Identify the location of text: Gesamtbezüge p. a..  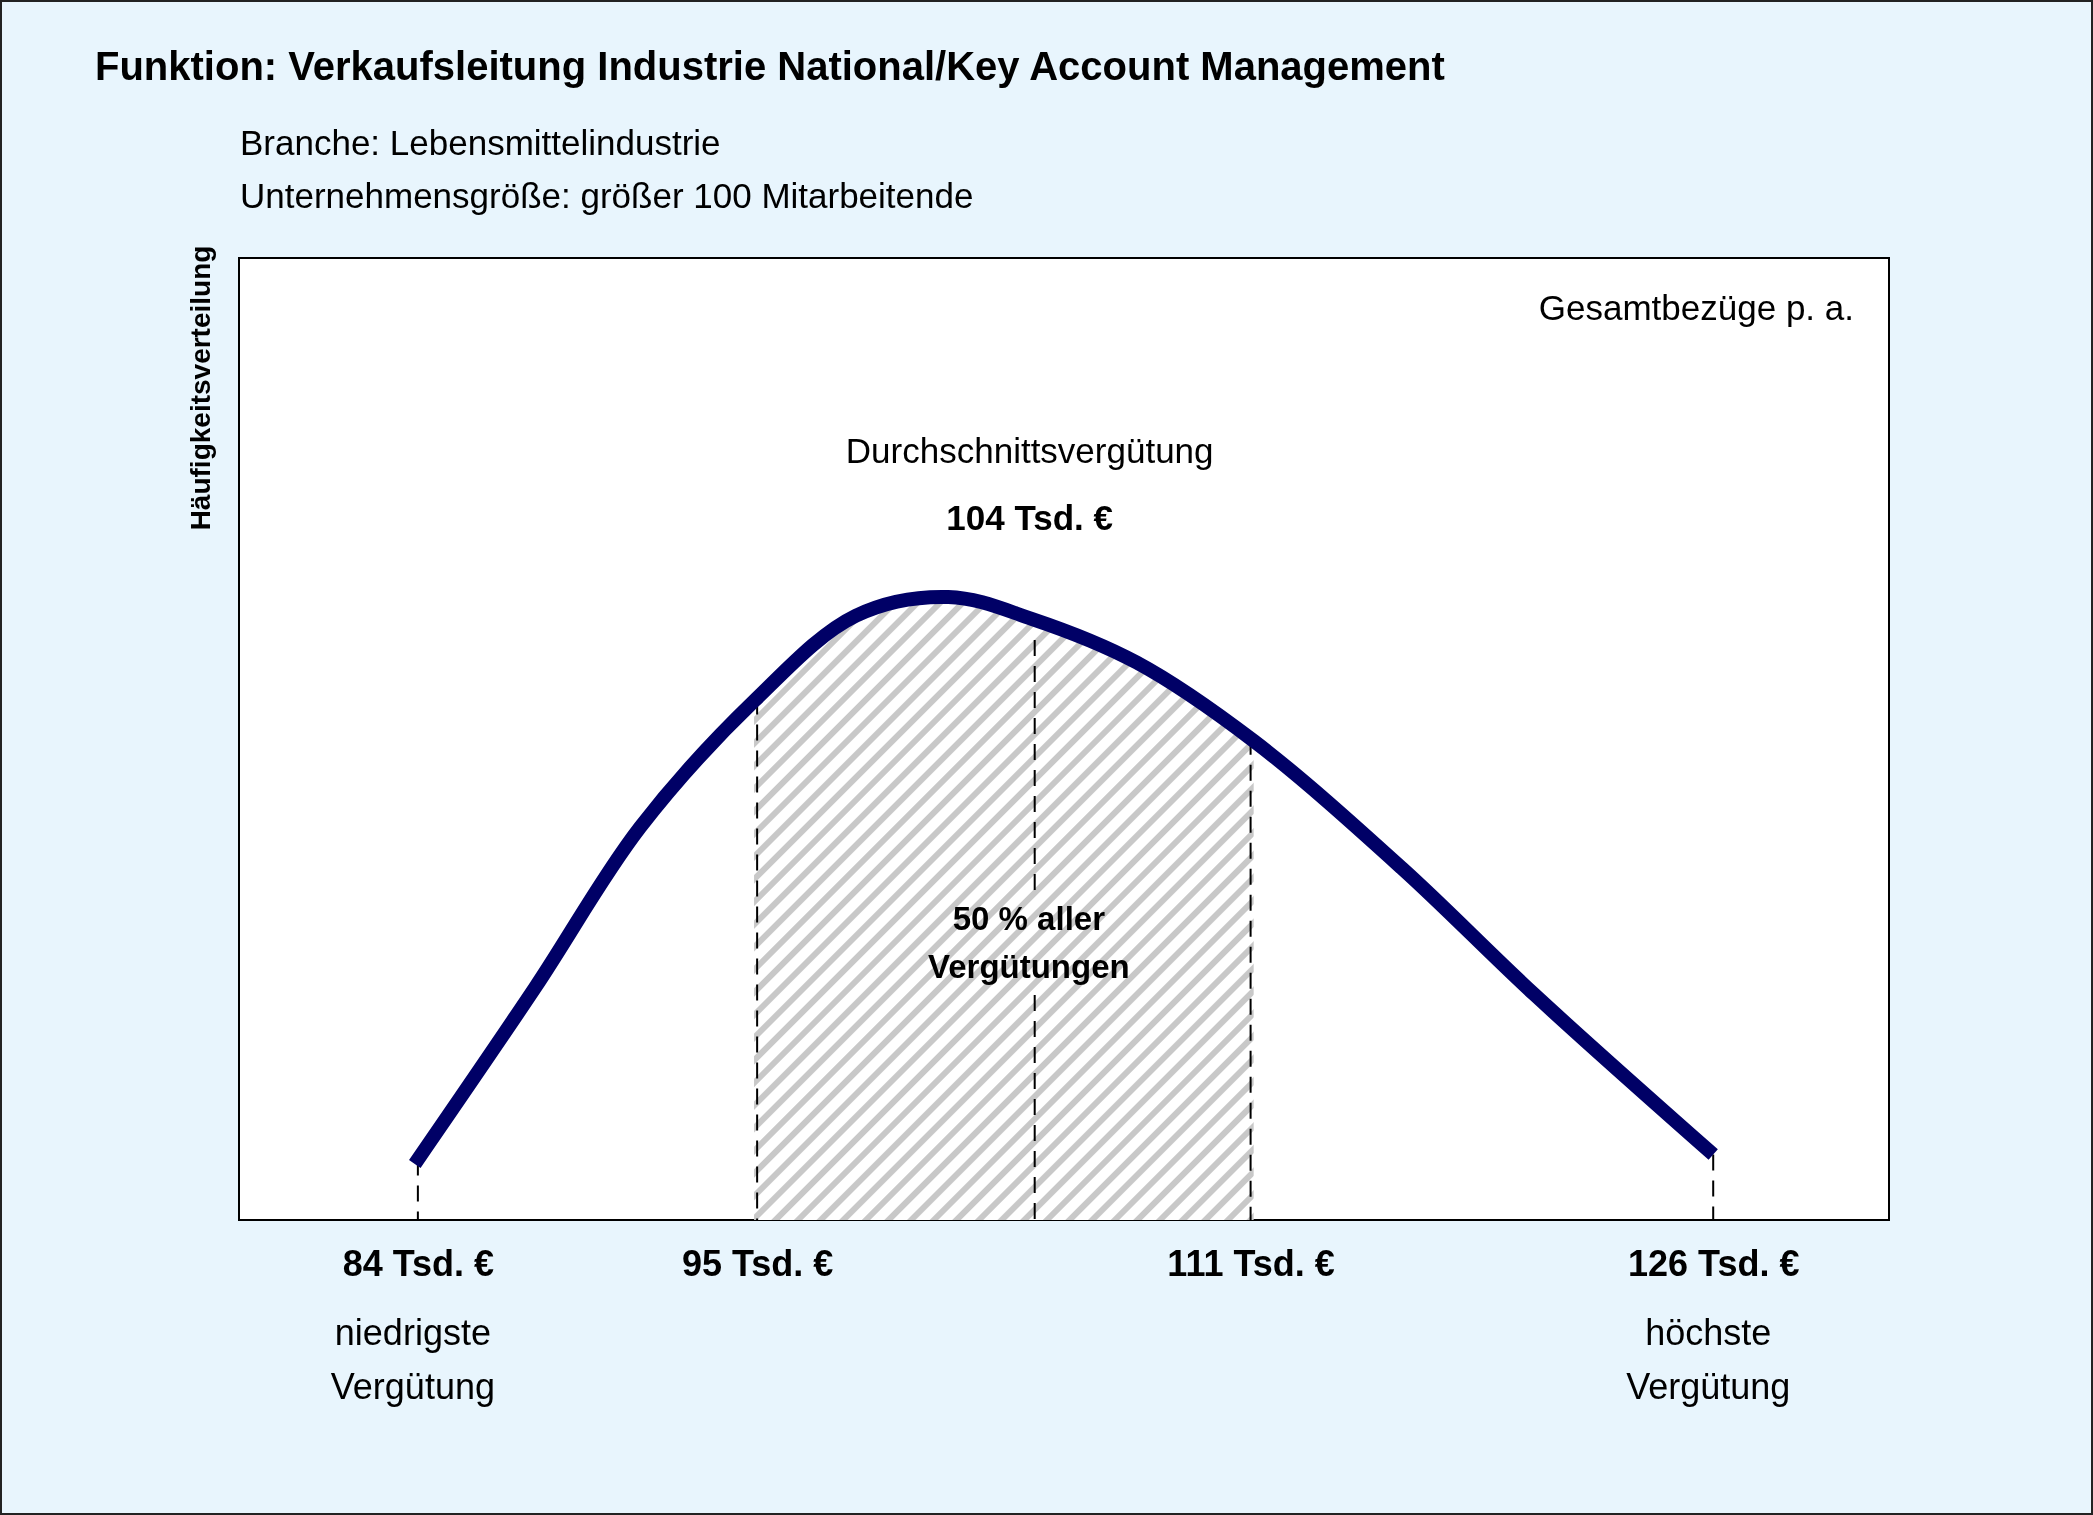
(1696, 307).